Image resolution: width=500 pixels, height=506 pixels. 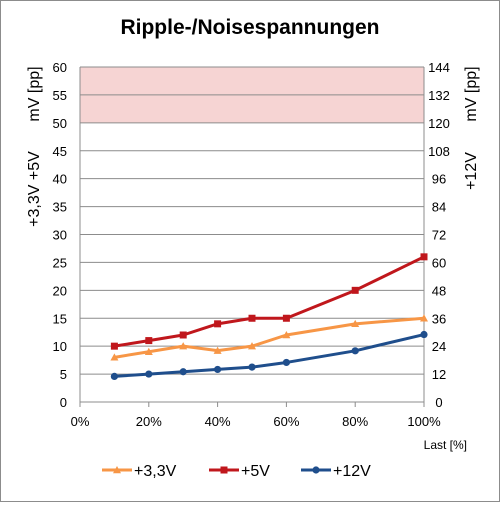 I want to click on y-tick-label-right: 0, so click(x=438, y=402).